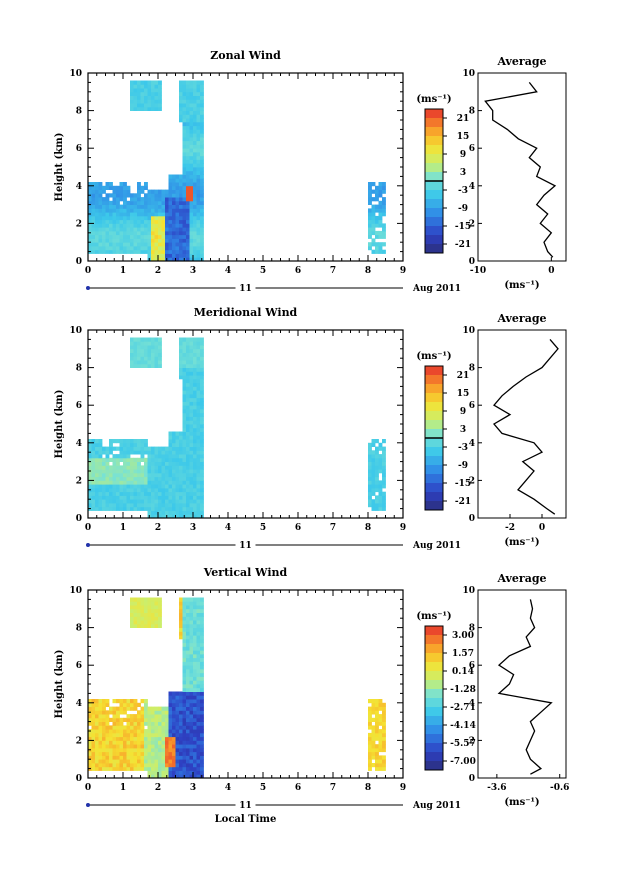 This screenshot has width=621, height=872. What do you see at coordinates (158, 528) in the screenshot?
I see `x-tick-label: 2` at bounding box center [158, 528].